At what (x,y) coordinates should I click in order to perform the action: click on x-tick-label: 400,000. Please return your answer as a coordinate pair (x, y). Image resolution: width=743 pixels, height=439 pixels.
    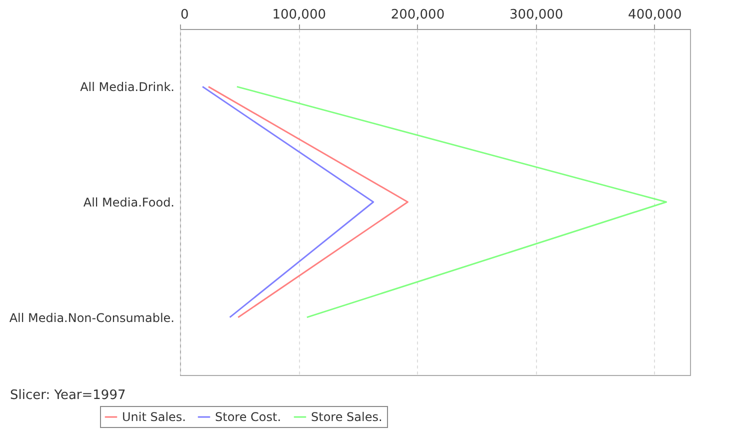
    Looking at the image, I should click on (655, 15).